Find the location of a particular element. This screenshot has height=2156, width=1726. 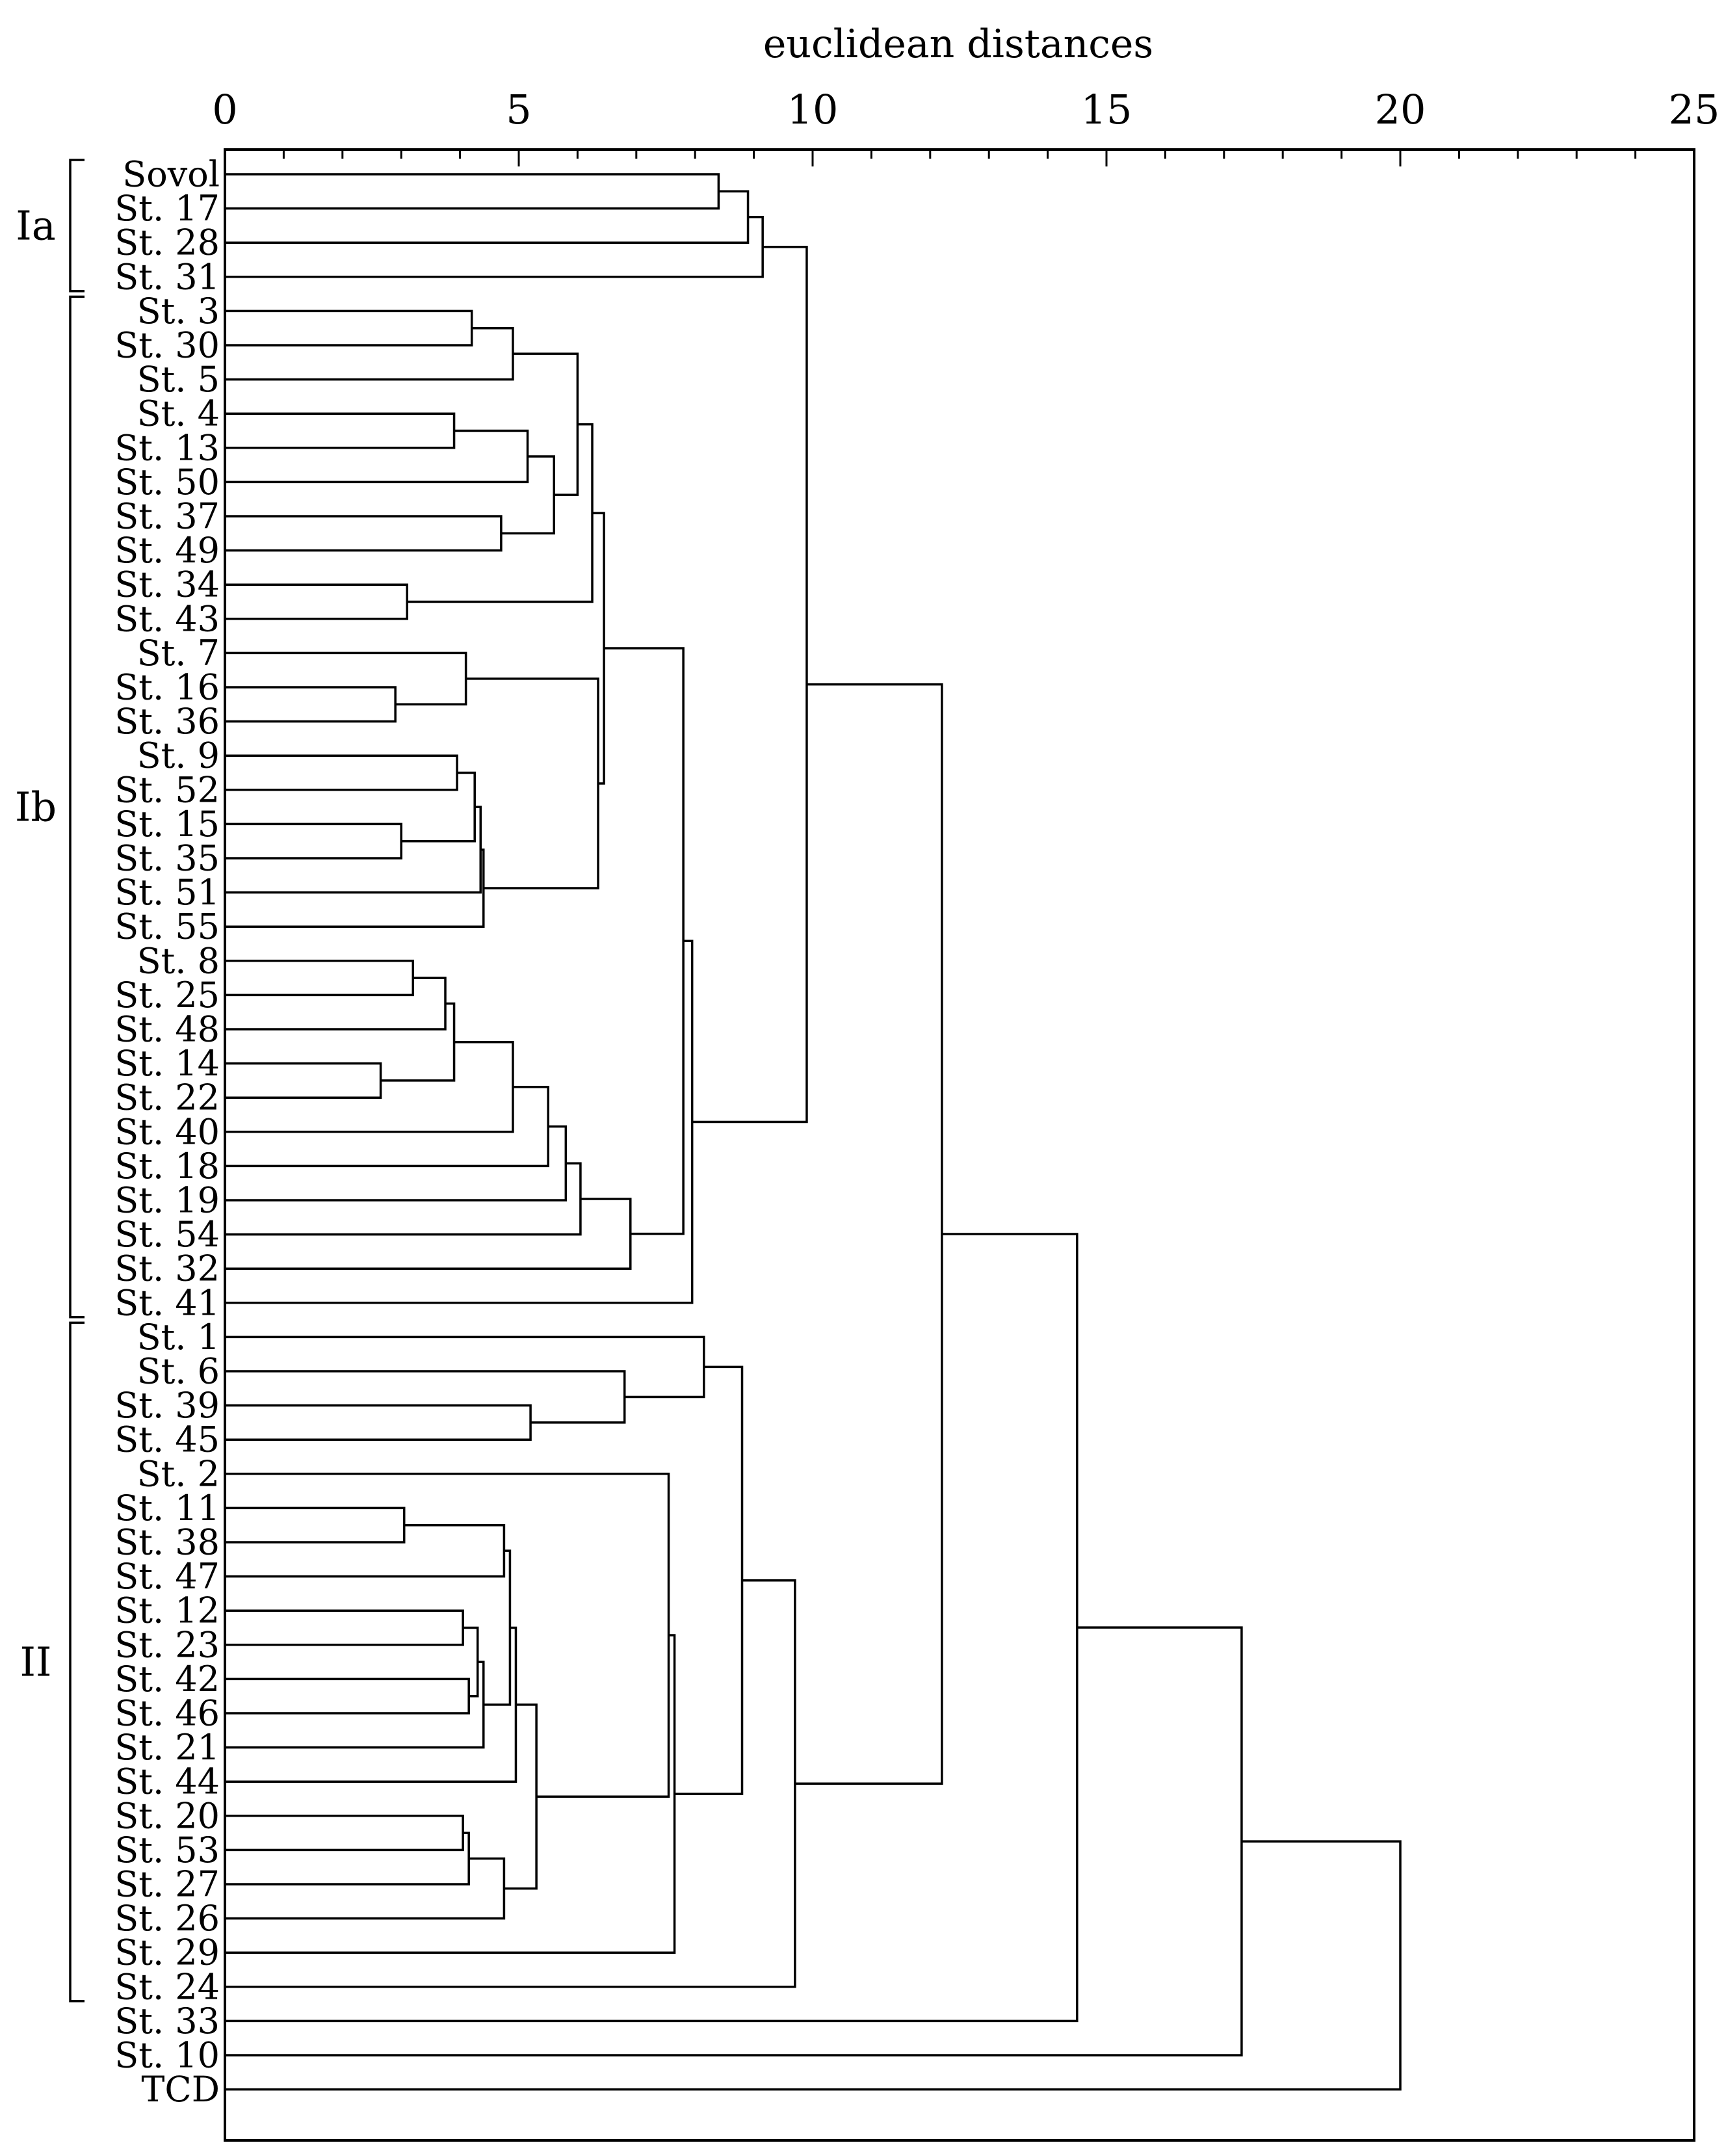

leaf-label: St. 47 is located at coordinates (167, 1577).